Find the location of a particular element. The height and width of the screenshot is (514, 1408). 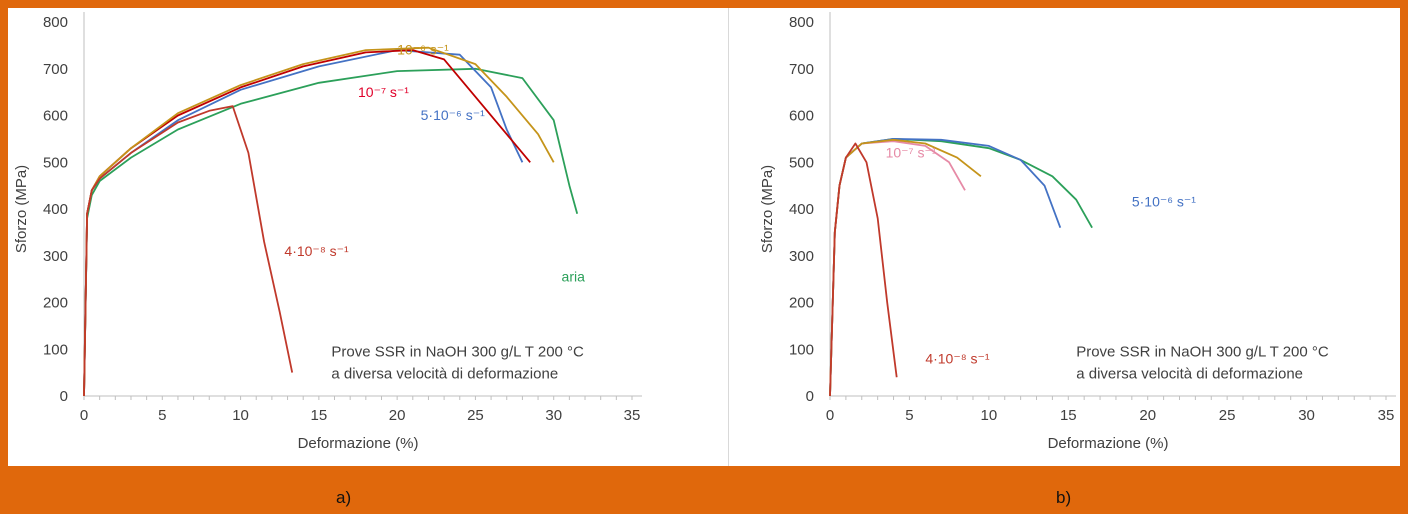

chart-a-y-tick-label: 500 is located at coordinates (55, 162).